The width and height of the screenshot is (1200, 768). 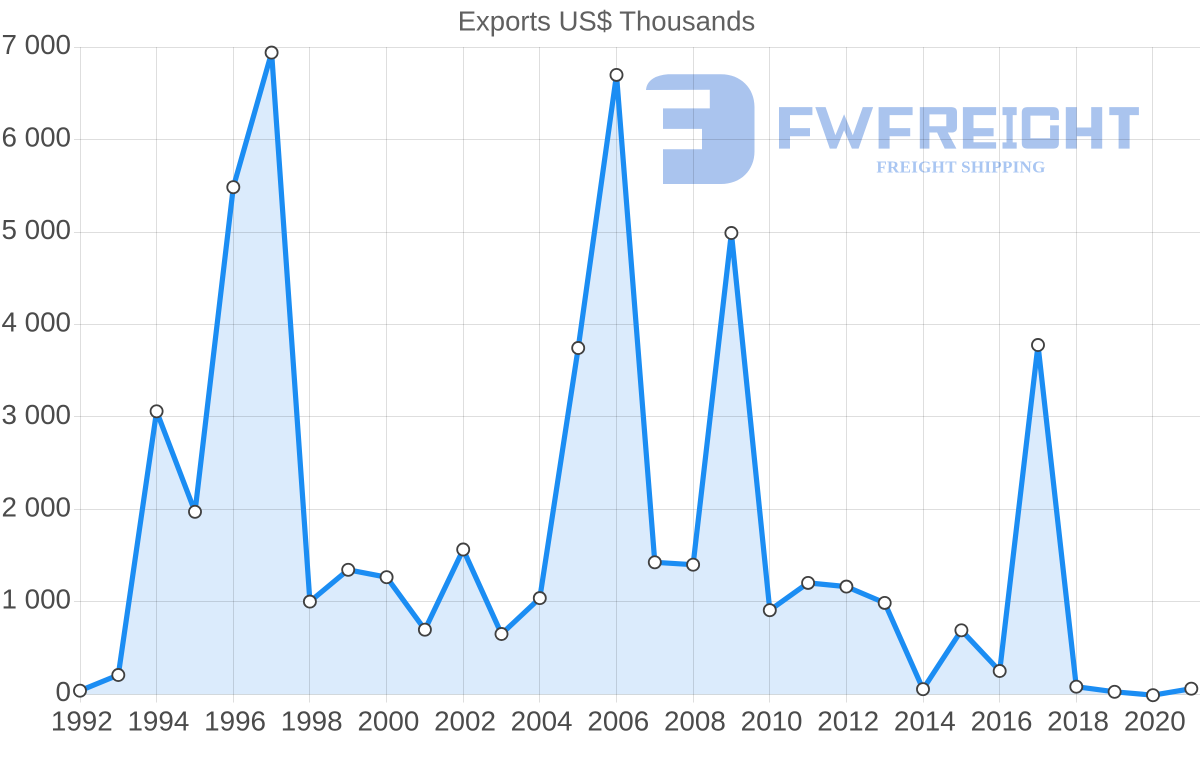 What do you see at coordinates (63, 691) in the screenshot?
I see `svg-text: 0` at bounding box center [63, 691].